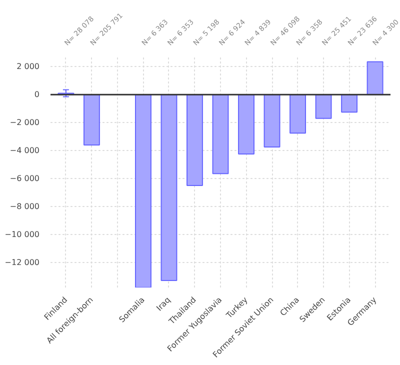  I want to click on y-tick-label: 2 000, so click(28, 67).